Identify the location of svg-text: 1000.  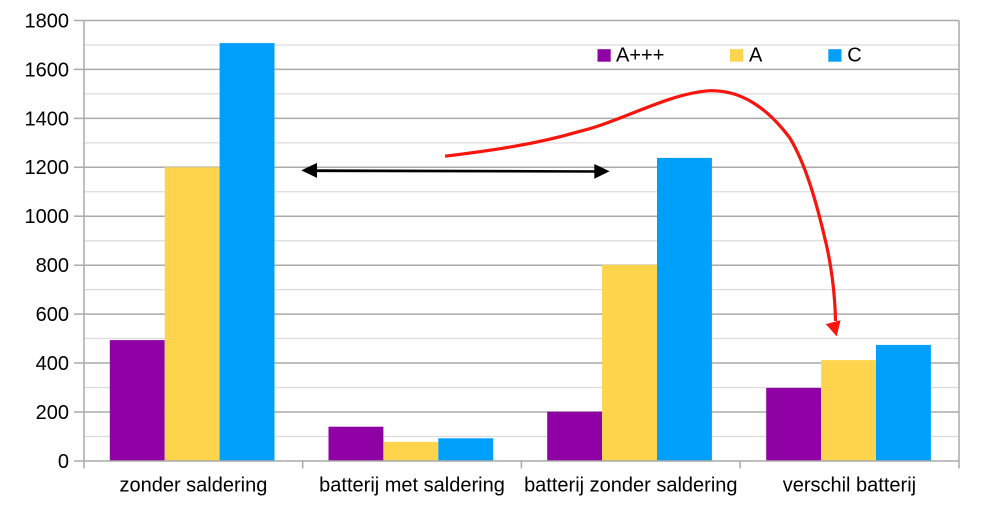
(47, 217).